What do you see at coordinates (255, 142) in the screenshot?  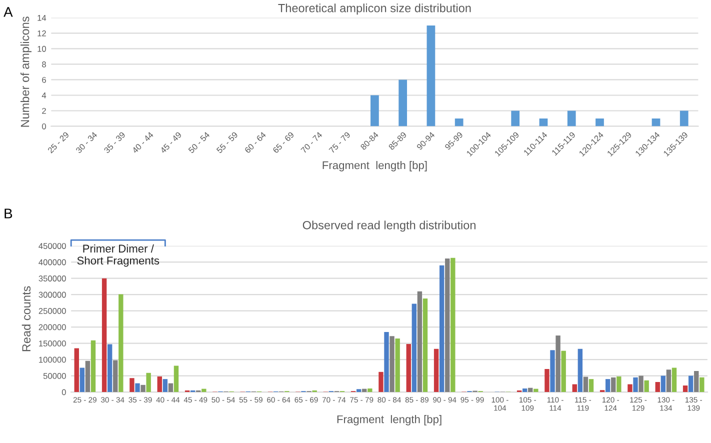 I see `x-tick-label: 60 - 64` at bounding box center [255, 142].